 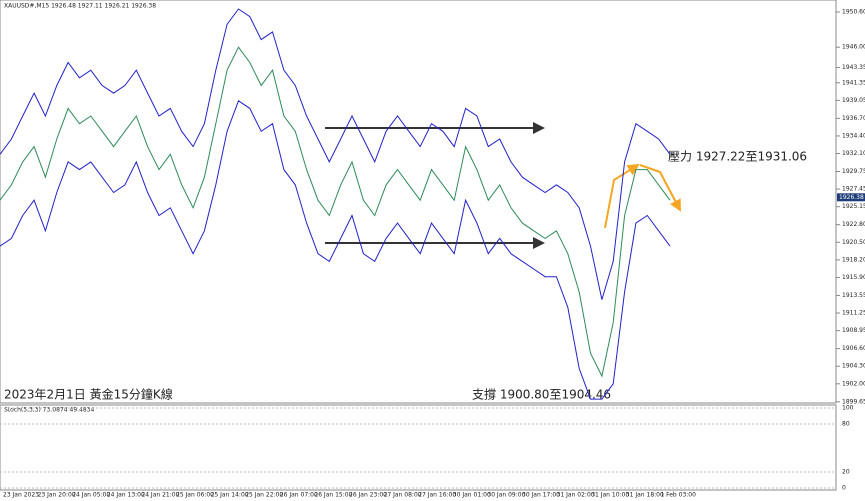 What do you see at coordinates (88, 394) in the screenshot?
I see `caption: 2023年2月1日 黃金15分鐘K線` at bounding box center [88, 394].